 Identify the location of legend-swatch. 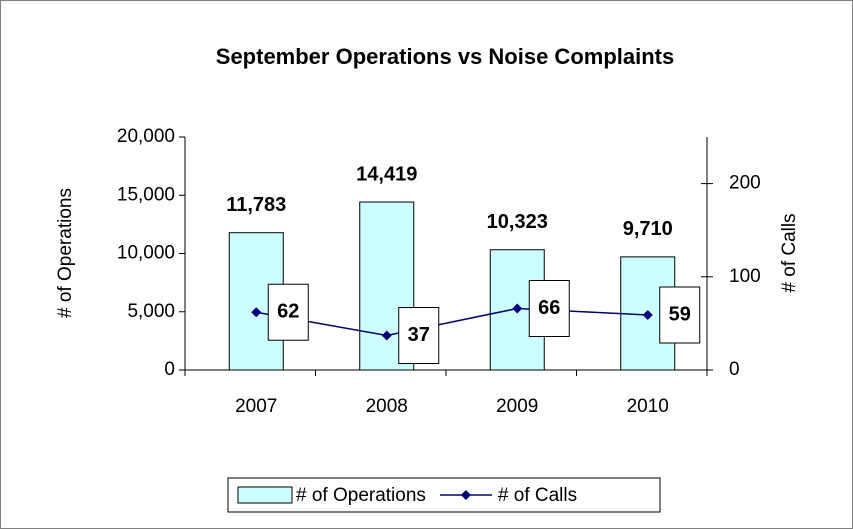
(265, 495).